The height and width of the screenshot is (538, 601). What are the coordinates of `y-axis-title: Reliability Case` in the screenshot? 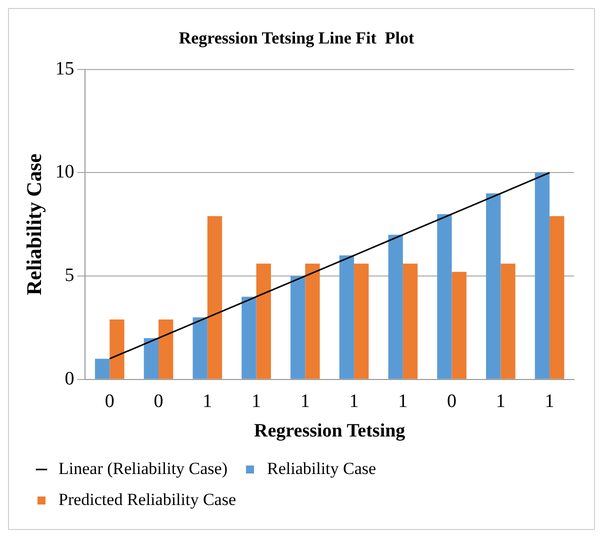 It's located at (34, 225).